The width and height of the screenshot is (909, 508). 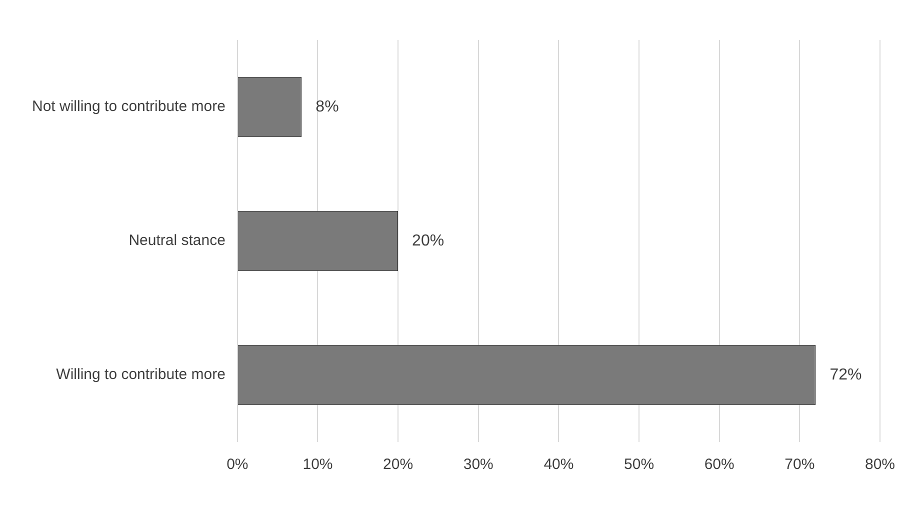 I want to click on y-tick-label: Willing to contribute more, so click(x=141, y=375).